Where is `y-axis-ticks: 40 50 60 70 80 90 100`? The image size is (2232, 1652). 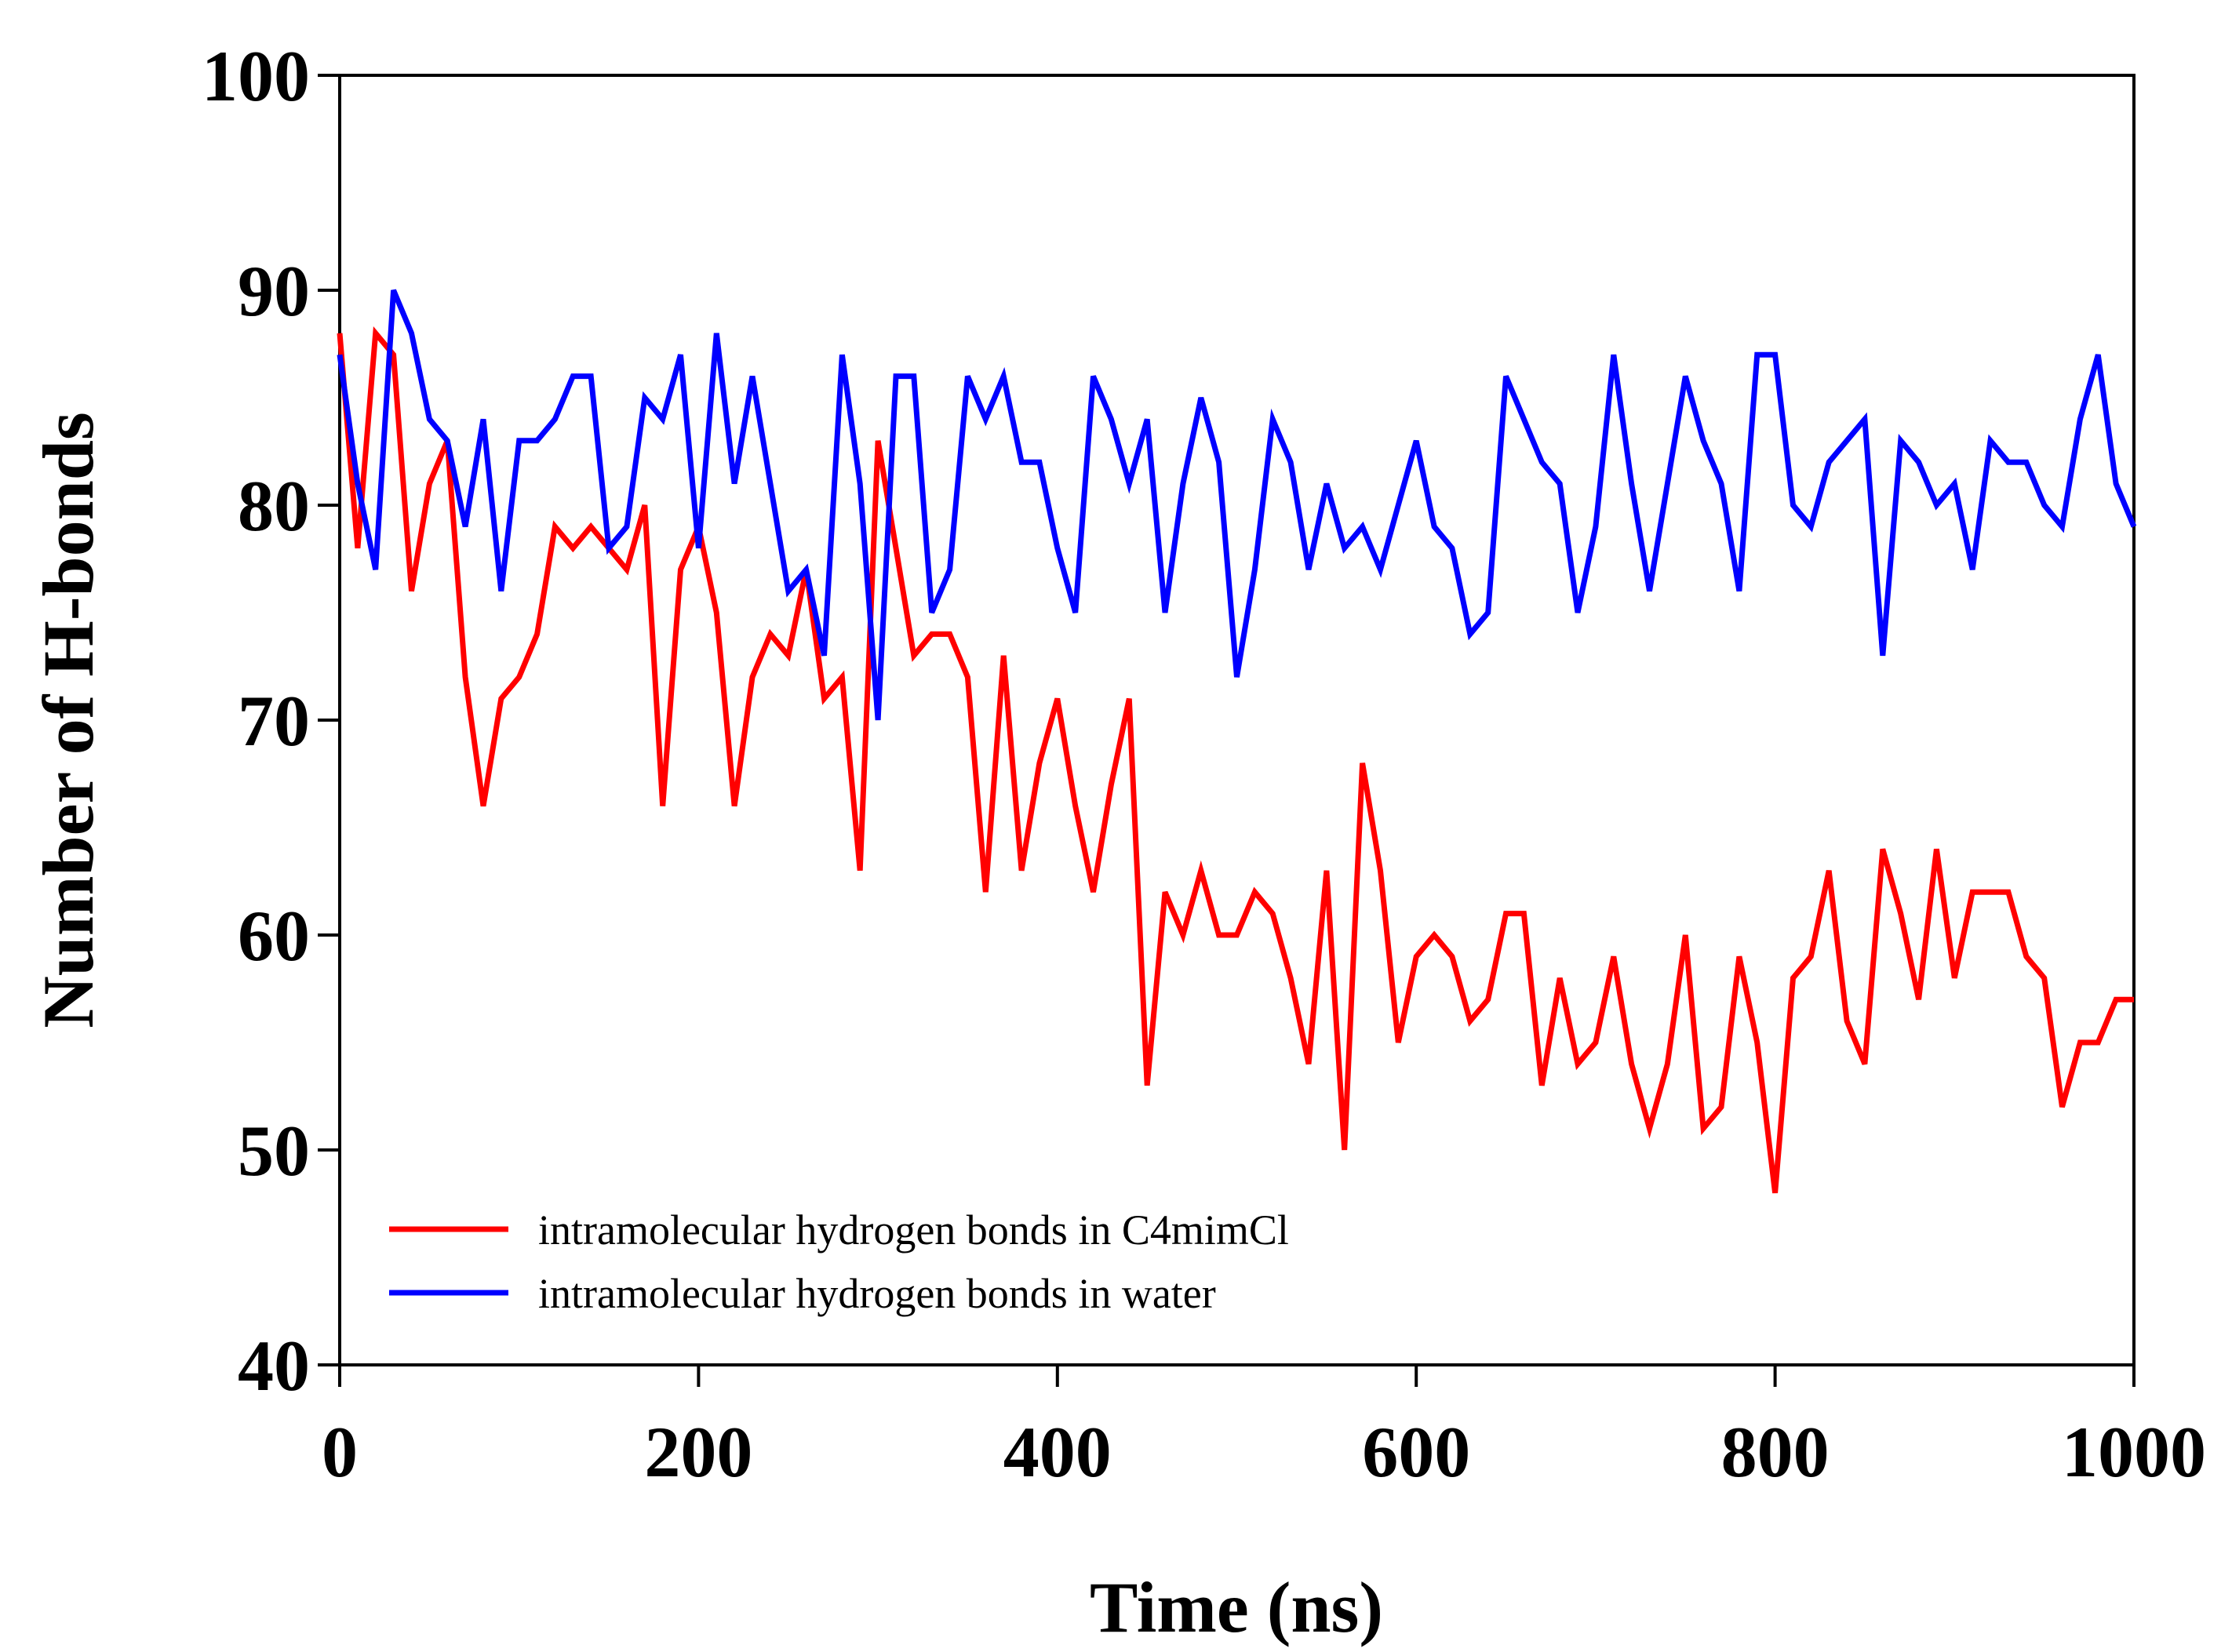
y-axis-ticks: 40 50 60 70 80 90 100 is located at coordinates (271, 721).